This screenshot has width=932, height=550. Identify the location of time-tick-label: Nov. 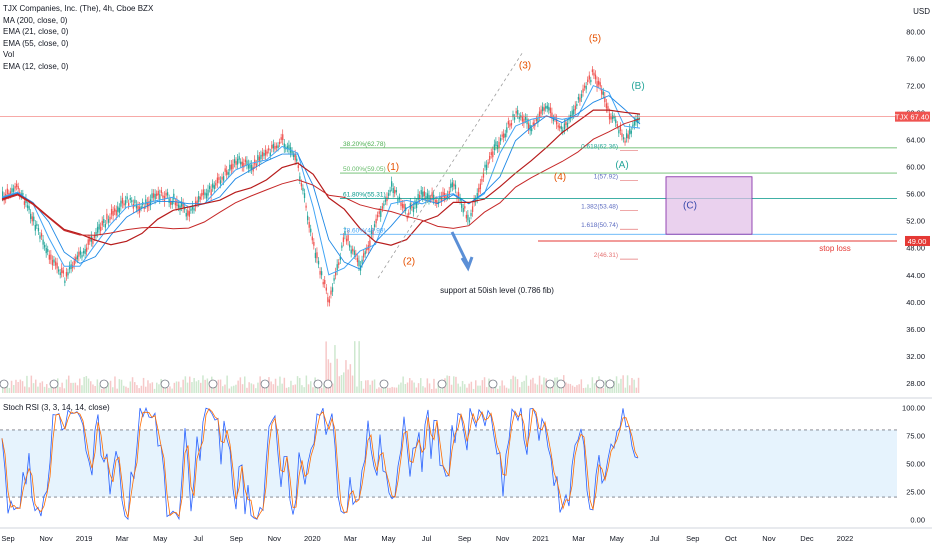
(46, 538).